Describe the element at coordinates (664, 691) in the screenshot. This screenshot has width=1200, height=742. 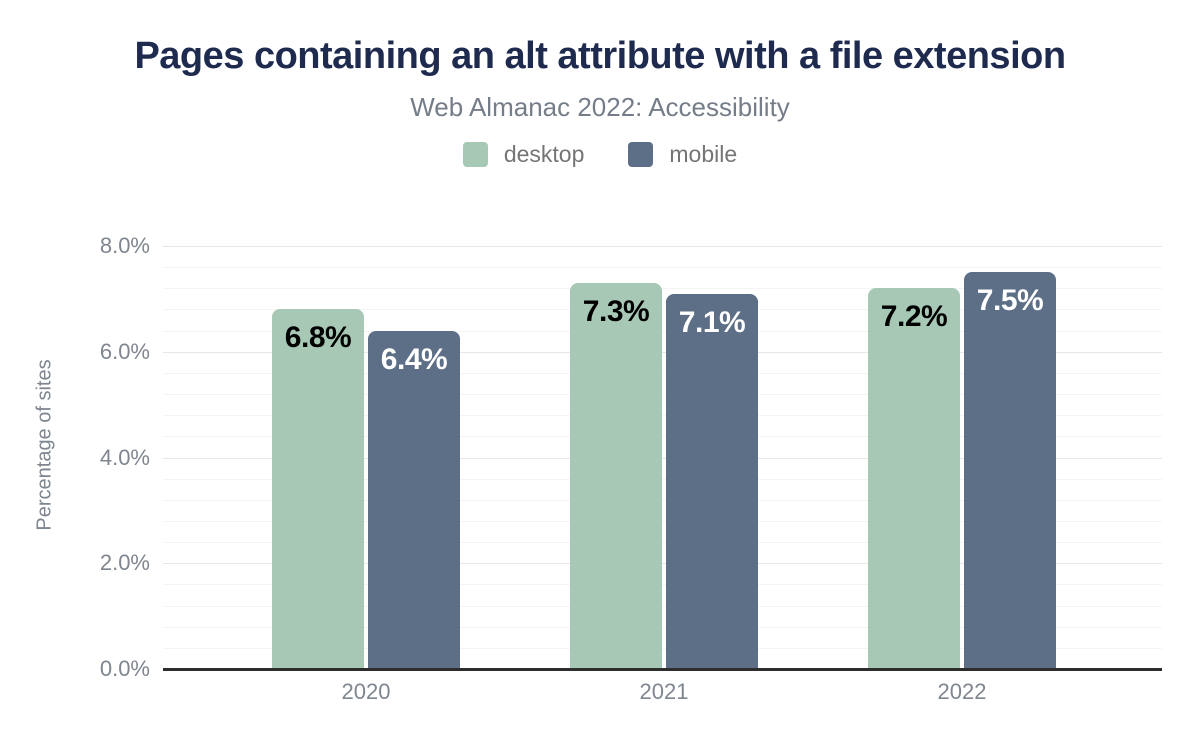
I see `x-tick-2021: 2021` at that location.